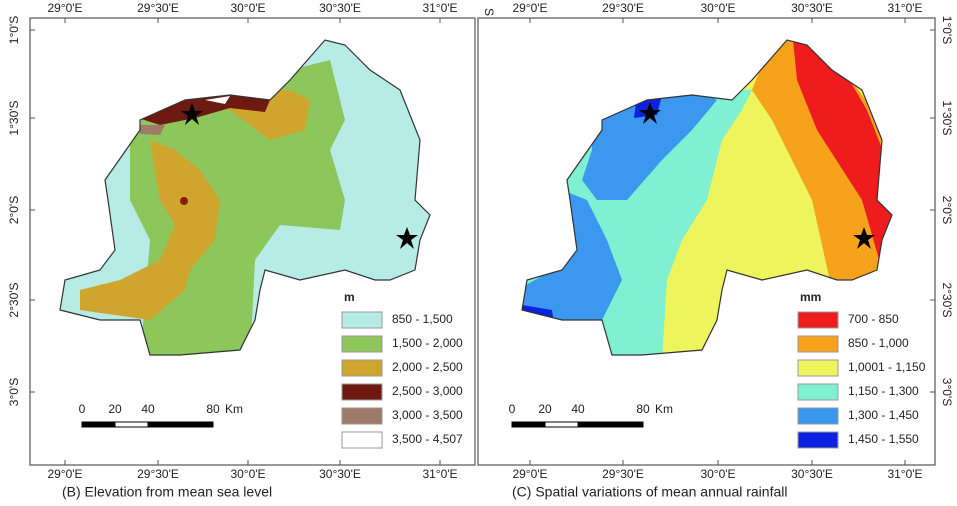  I want to click on legend-label: 1,0001 - 1,150, so click(887, 367).